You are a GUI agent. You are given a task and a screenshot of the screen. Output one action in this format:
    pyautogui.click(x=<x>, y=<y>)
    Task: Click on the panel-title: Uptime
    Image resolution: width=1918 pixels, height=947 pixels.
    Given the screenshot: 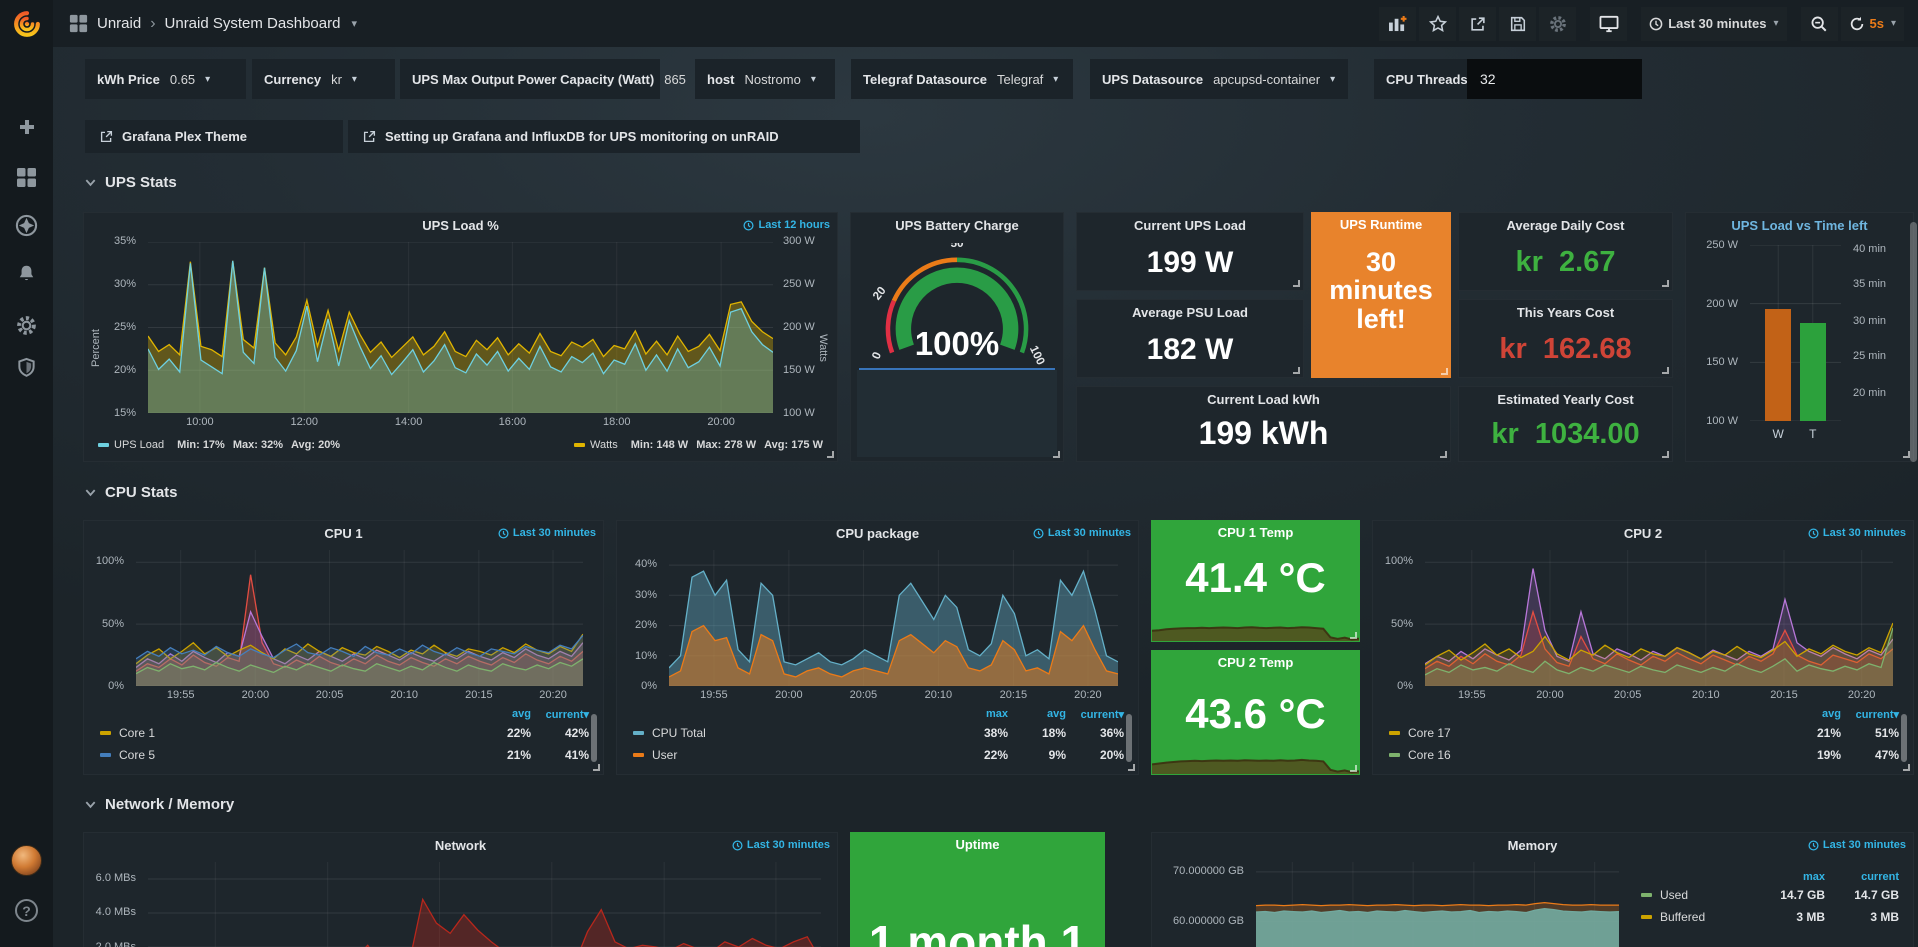 What is the action you would take?
    pyautogui.click(x=977, y=844)
    